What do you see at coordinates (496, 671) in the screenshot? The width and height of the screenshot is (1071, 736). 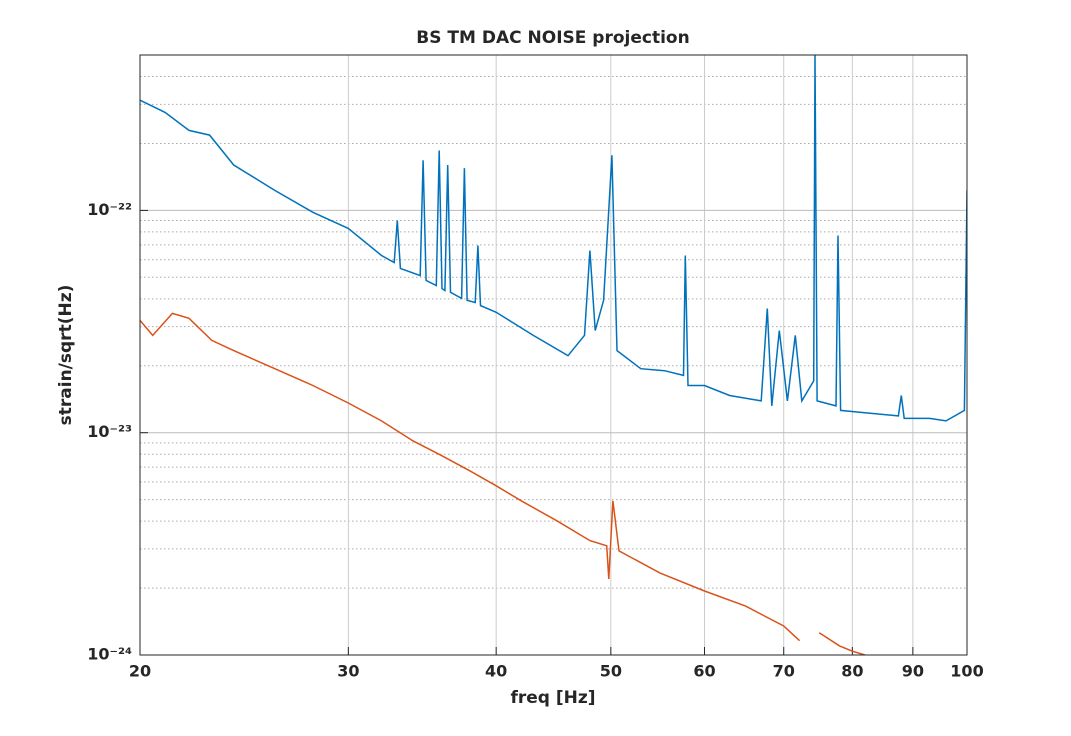 I see `x-tick-label: 40` at bounding box center [496, 671].